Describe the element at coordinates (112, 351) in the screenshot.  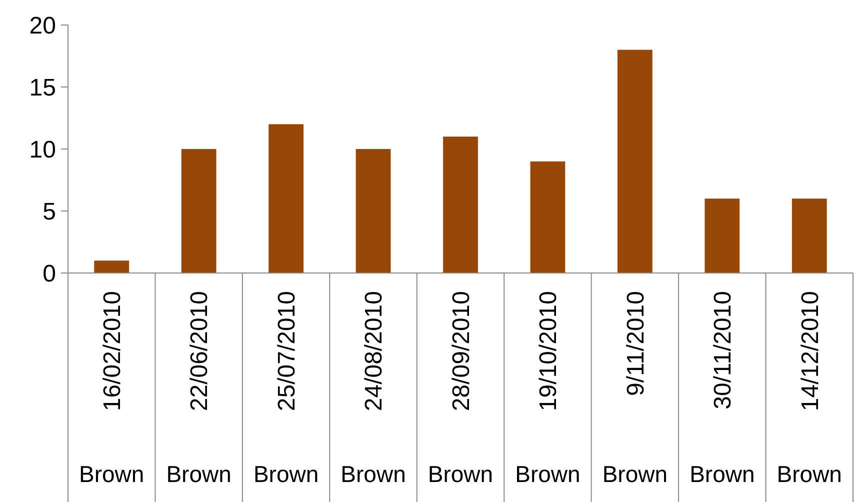
I see `x-tick-label: 16/02/2010` at that location.